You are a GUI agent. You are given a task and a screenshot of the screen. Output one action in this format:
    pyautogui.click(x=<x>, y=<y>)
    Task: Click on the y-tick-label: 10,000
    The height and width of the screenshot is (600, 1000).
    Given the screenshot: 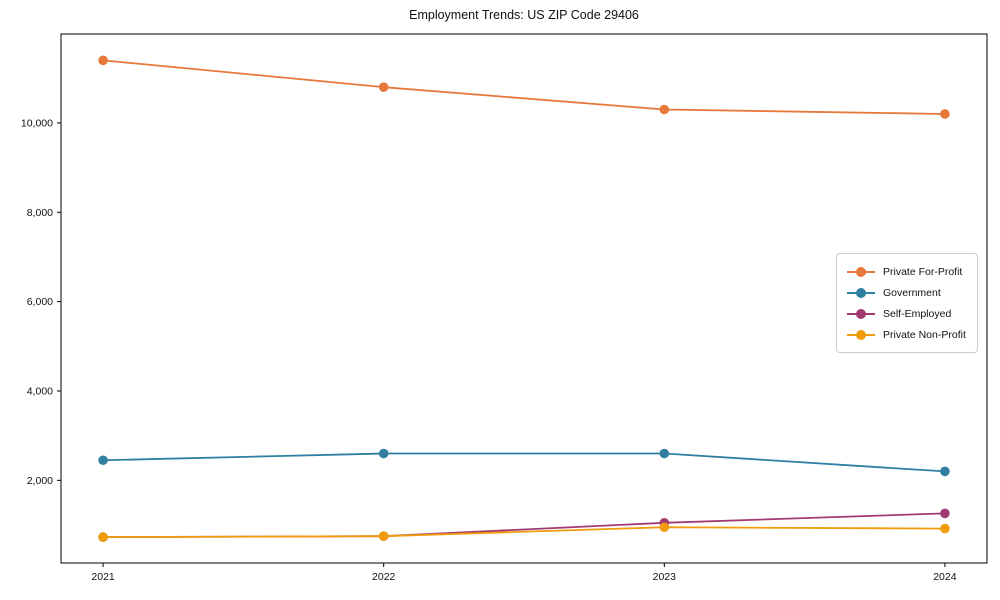 What is the action you would take?
    pyautogui.click(x=37, y=123)
    